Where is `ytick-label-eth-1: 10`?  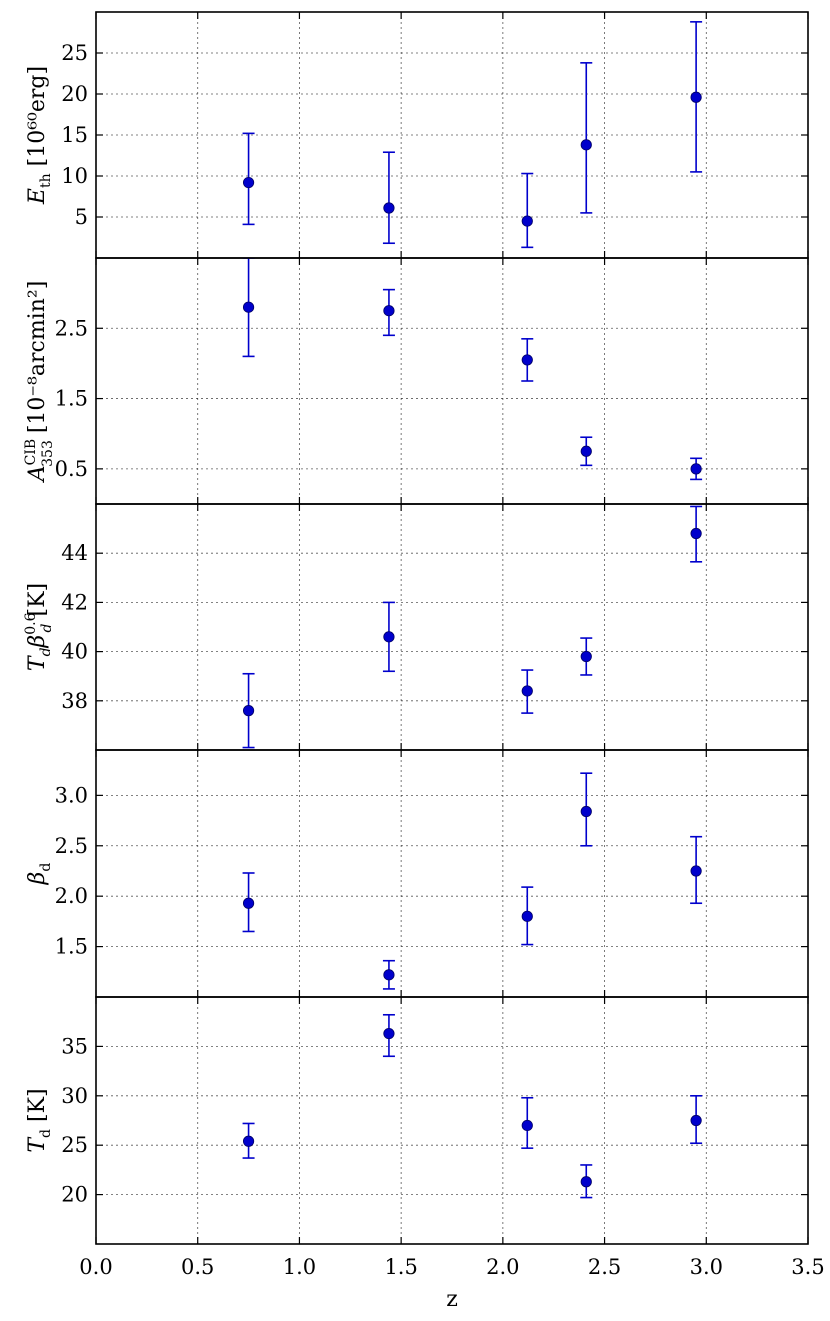 ytick-label-eth-1: 10 is located at coordinates (74, 176).